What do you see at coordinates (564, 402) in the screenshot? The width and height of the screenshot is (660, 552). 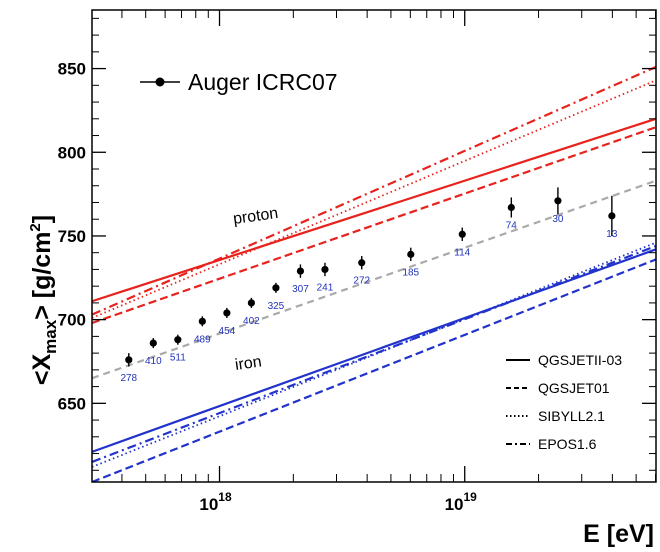 I see `model-legend: QGSJETII-03 QGSJET01 SIBYLL2.1 EPOS1.6` at bounding box center [564, 402].